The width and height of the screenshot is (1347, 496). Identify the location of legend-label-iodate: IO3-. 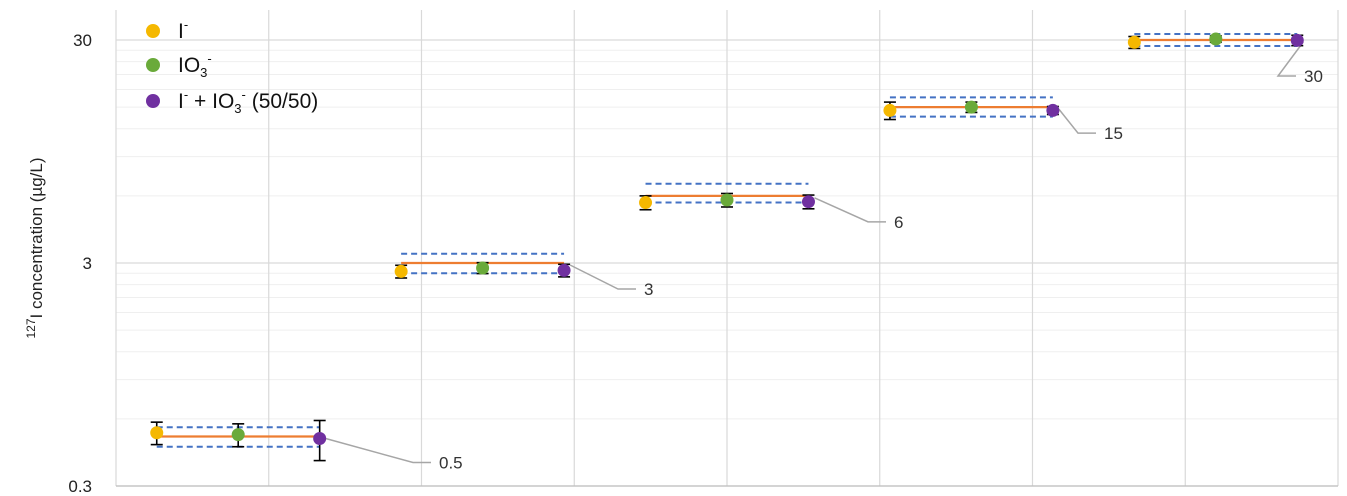
(195, 65).